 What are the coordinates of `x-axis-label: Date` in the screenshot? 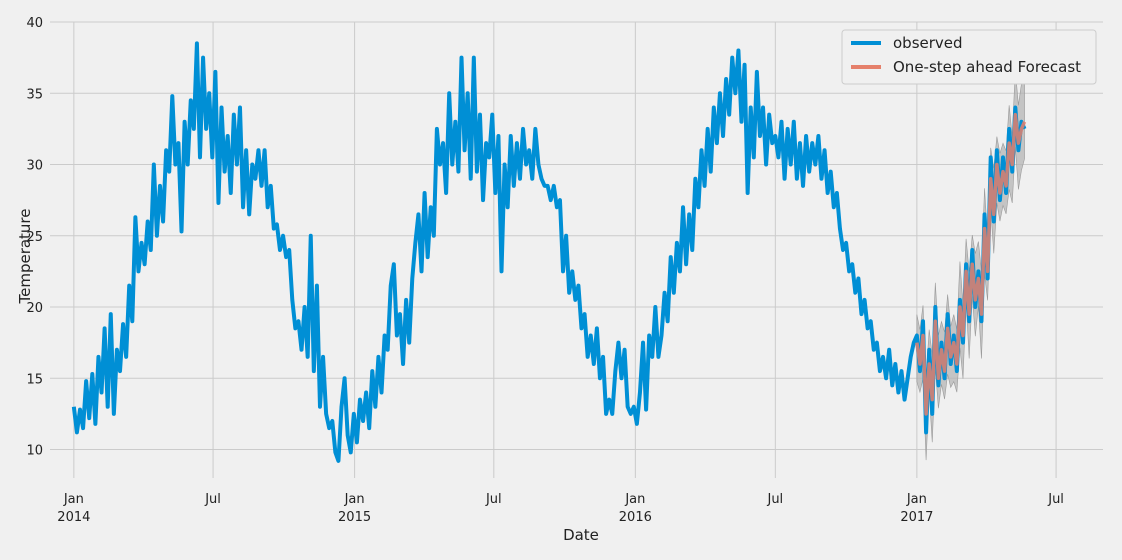 It's located at (581, 535).